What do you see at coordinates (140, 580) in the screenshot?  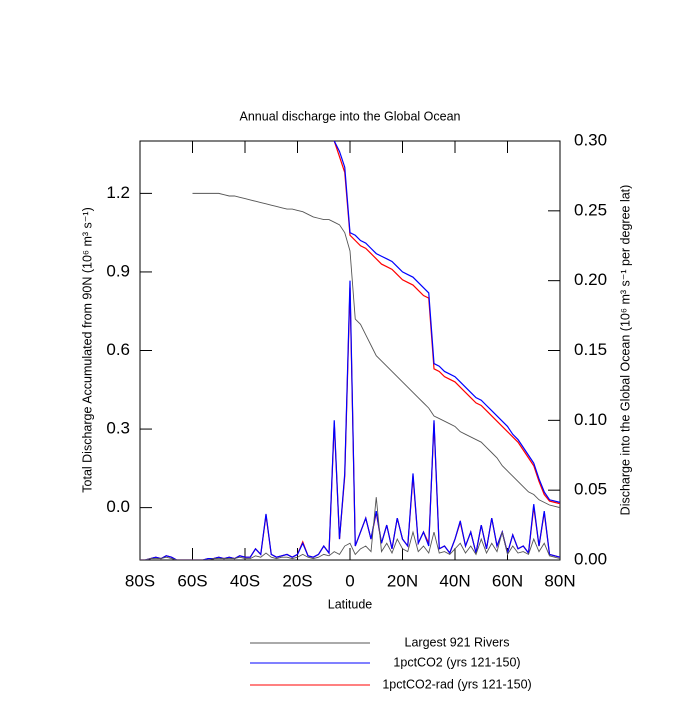 I see `x-tick-label: 80S` at bounding box center [140, 580].